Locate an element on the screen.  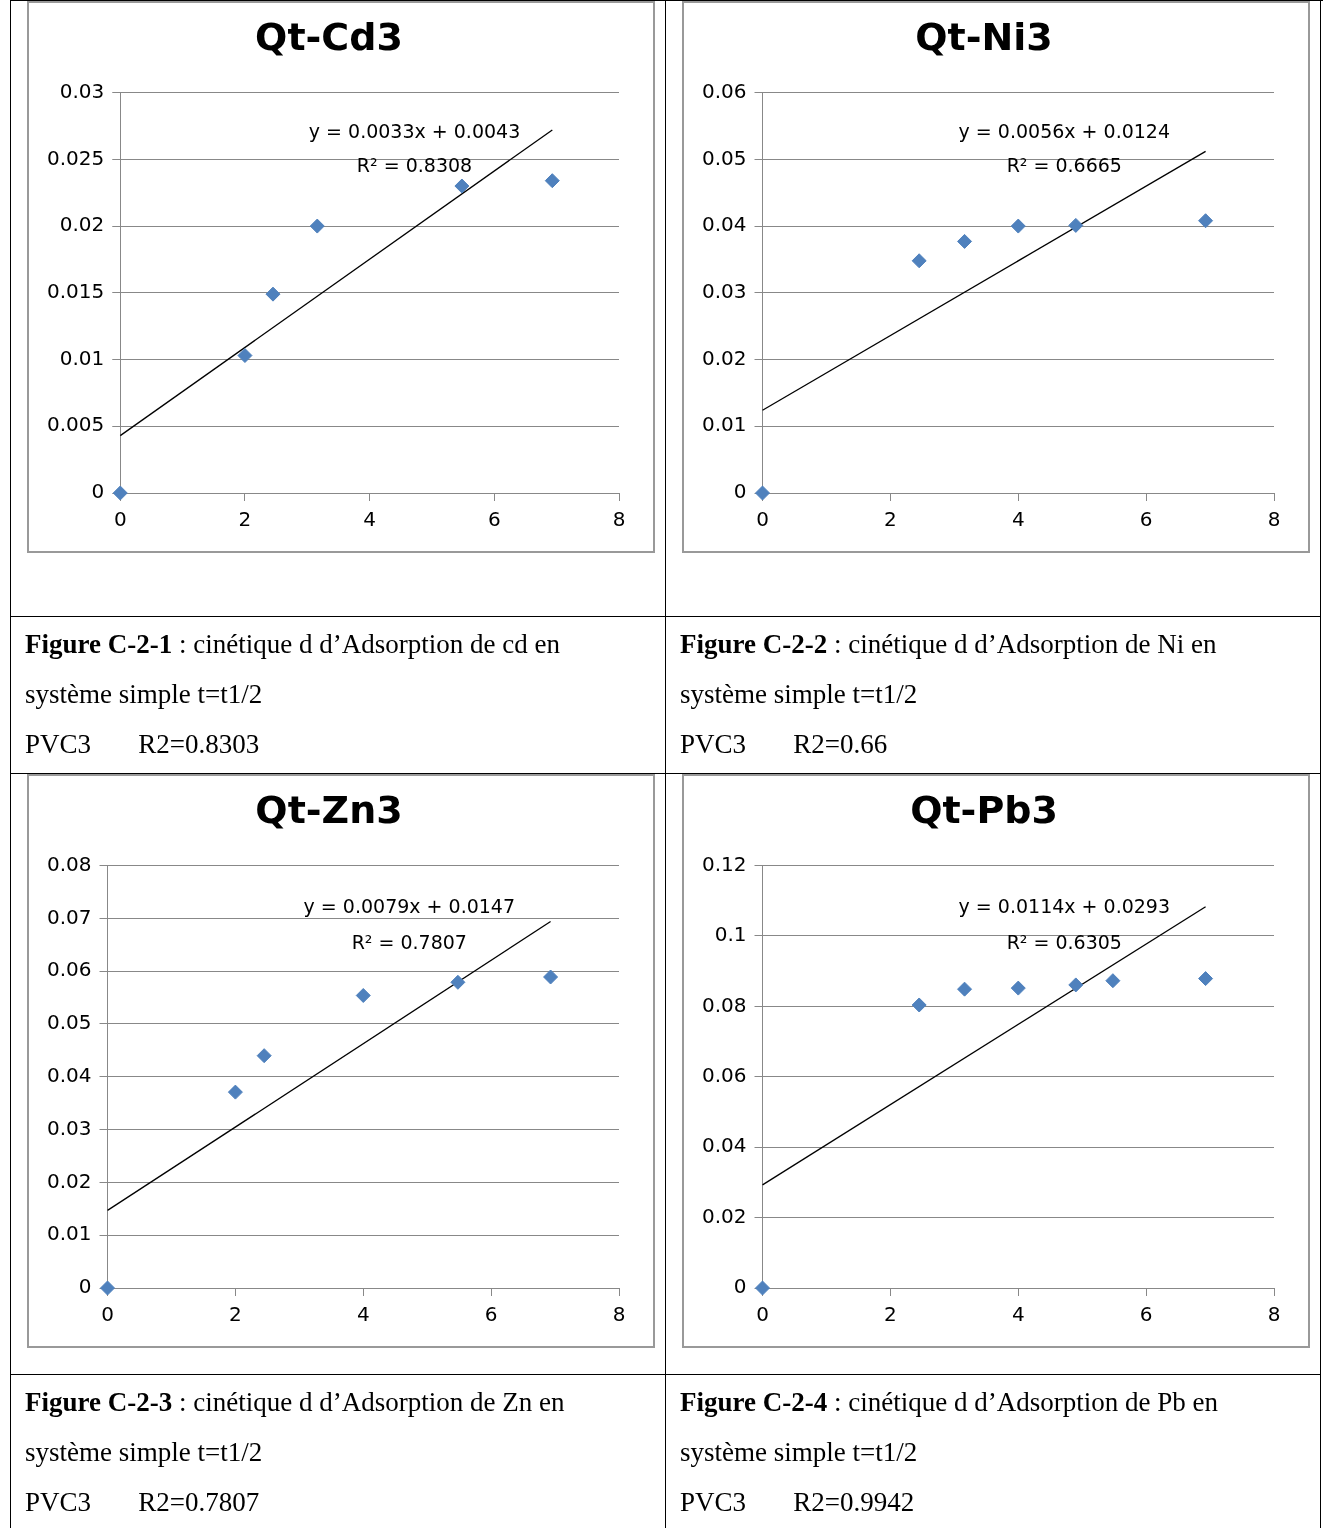
text: Figure C-2-3 : cinétique d d’Adsorption de Zn en système simple t=t1/2 is located at coordinates (295, 1427).